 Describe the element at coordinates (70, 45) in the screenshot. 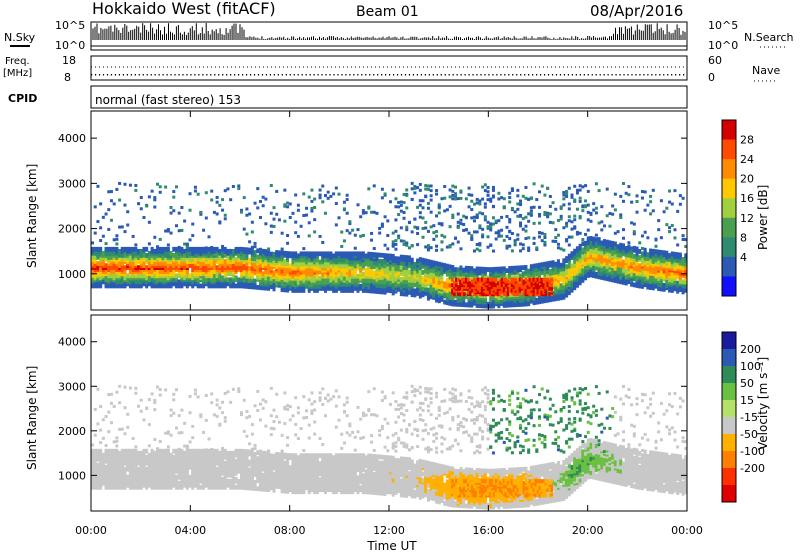

I see `noise-tick-bottom-left: 10^0` at that location.